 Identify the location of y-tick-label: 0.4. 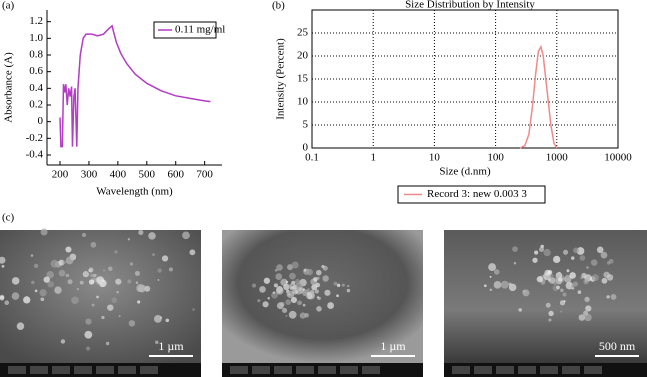
(36, 88).